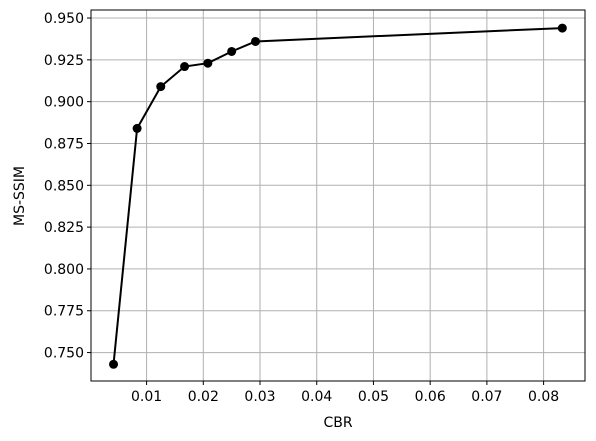  I want to click on x-tick-label: 0.07, so click(486, 397).